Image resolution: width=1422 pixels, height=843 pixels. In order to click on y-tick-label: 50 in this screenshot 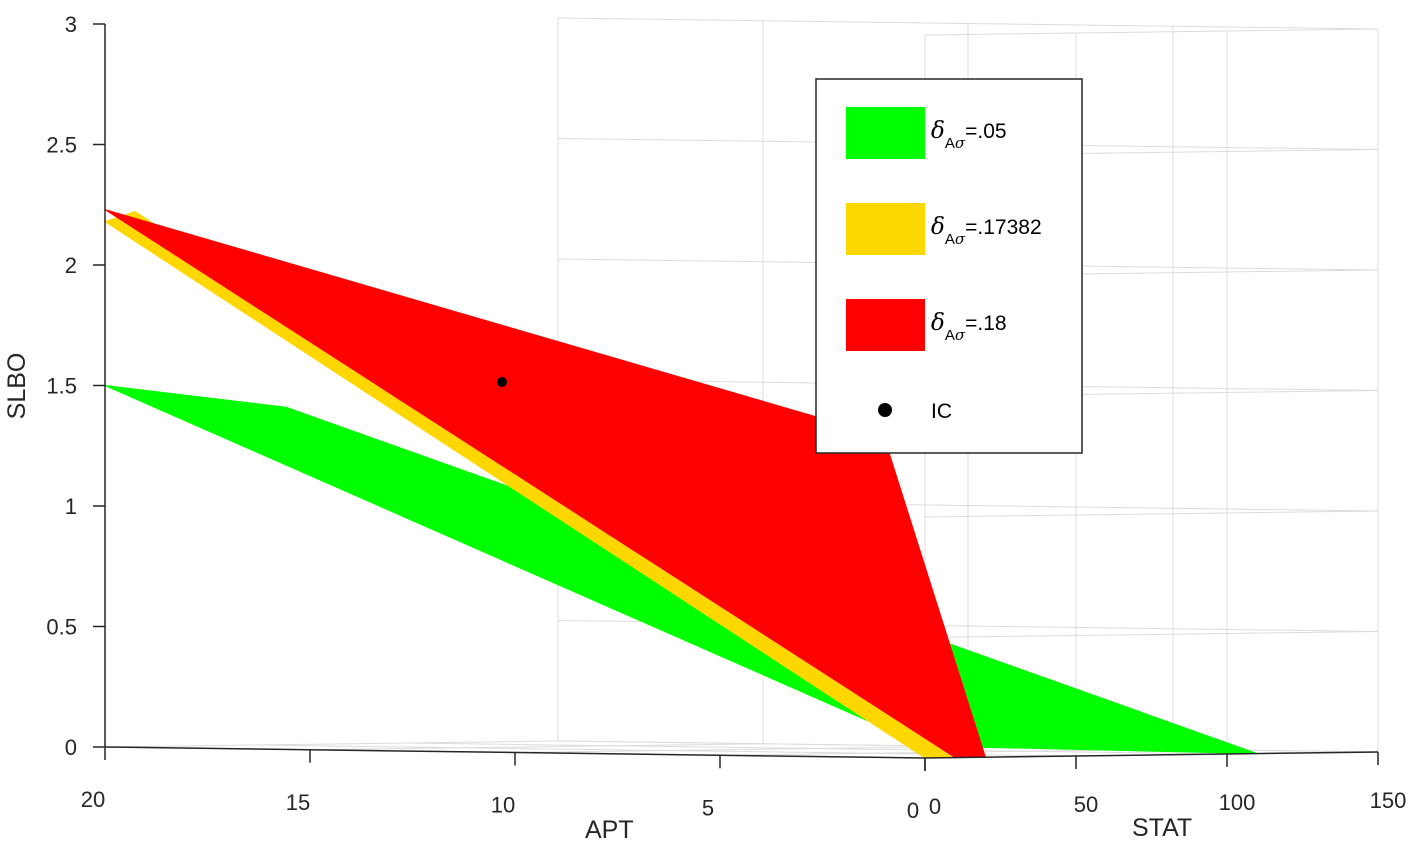, I will do `click(1086, 804)`.